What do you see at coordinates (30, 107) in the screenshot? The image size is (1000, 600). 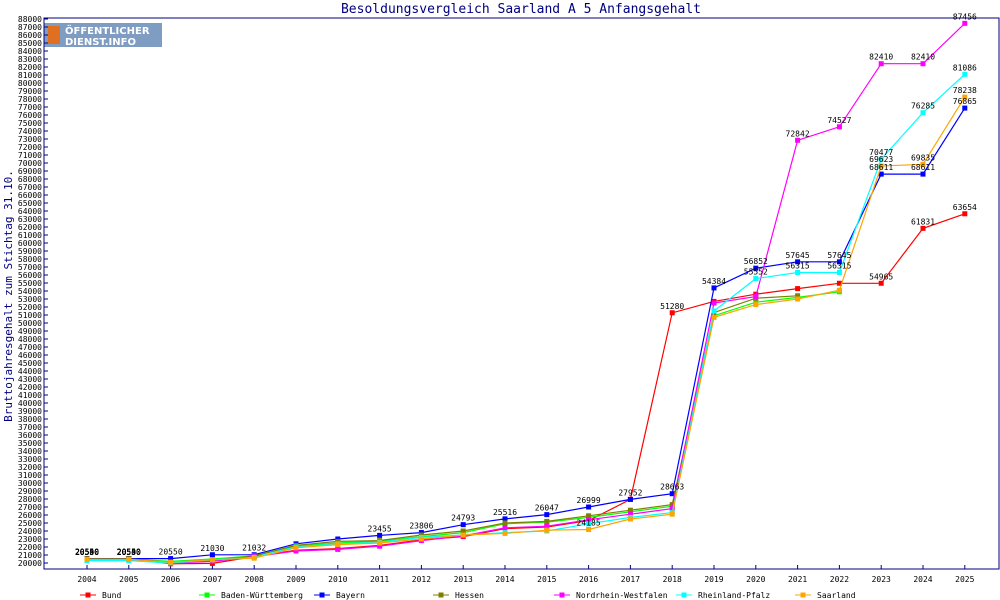 I see `y-tick-label: 77000` at bounding box center [30, 107].